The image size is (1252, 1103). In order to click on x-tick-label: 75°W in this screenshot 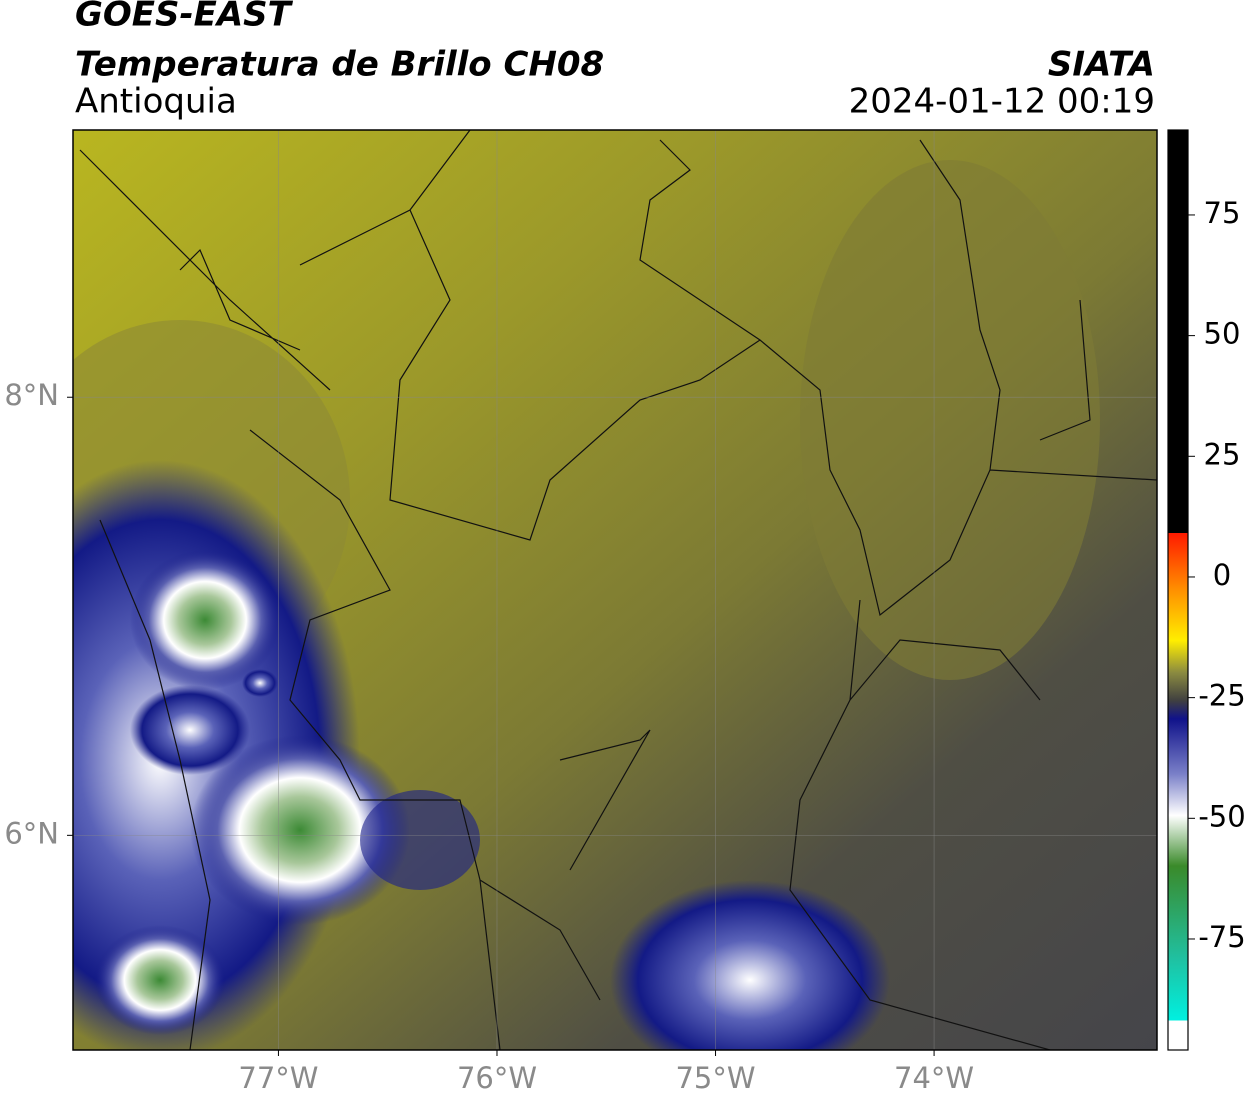, I will do `click(715, 1078)`.